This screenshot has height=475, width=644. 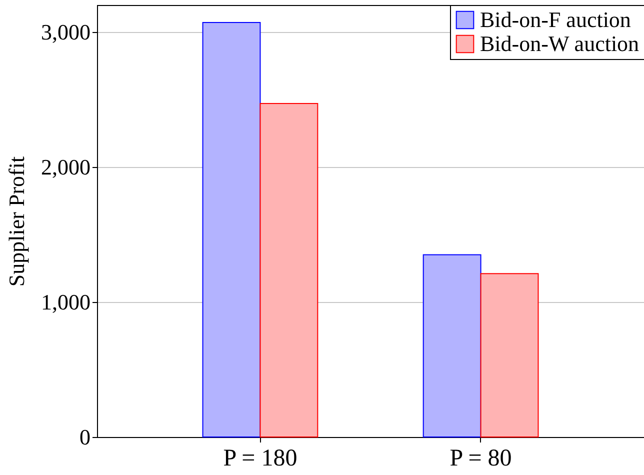 I want to click on x-tick-label: P = 180, so click(x=260, y=459).